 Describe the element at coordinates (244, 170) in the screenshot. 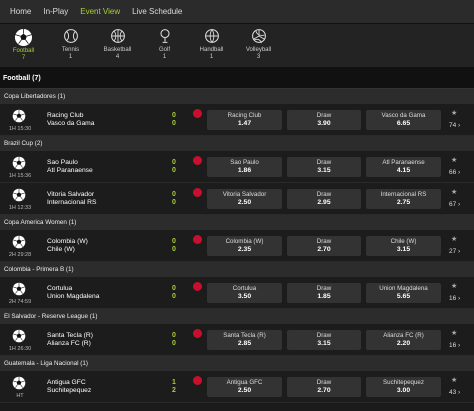

I see `odds-value: 1.86` at that location.